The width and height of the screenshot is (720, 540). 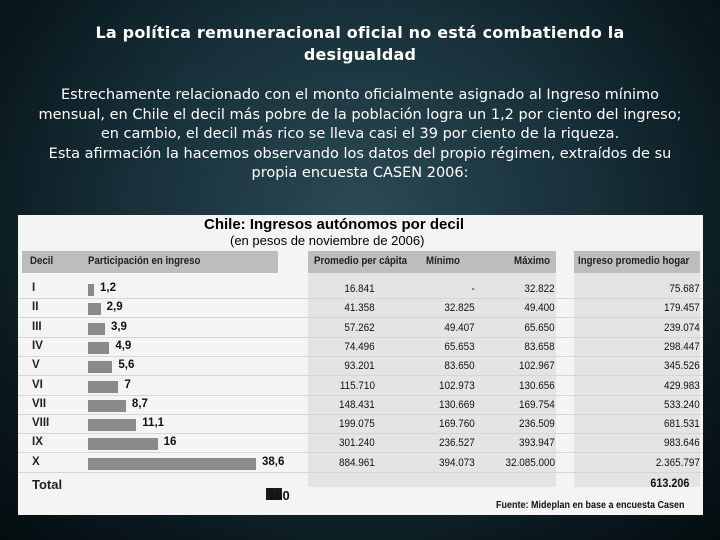 I want to click on hogar-value: 681.531, so click(x=682, y=424).